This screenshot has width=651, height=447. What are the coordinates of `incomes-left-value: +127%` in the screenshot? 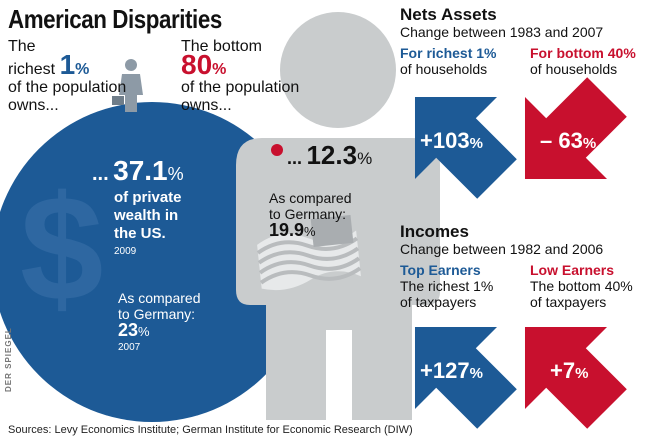 It's located at (451, 371).